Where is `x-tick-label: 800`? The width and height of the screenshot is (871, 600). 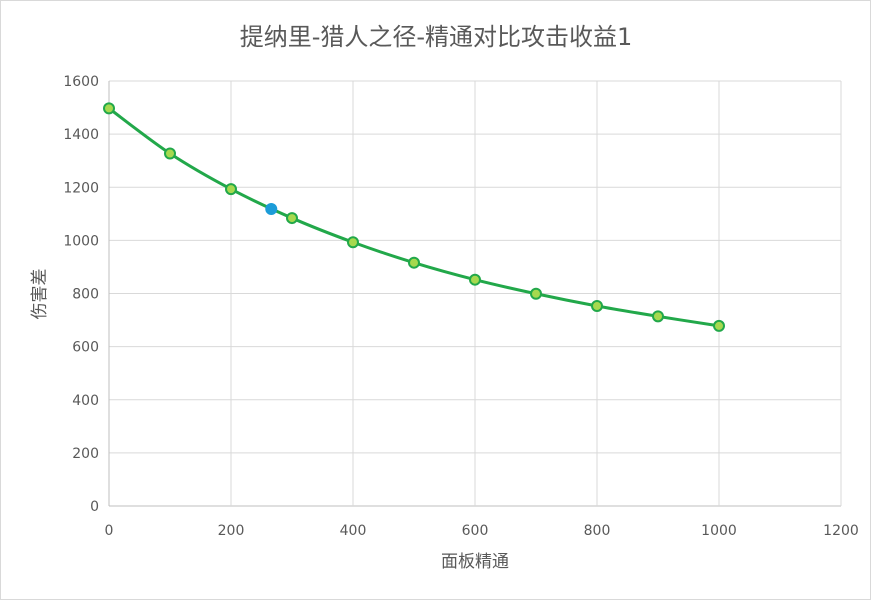
x-tick-label: 800 is located at coordinates (597, 531).